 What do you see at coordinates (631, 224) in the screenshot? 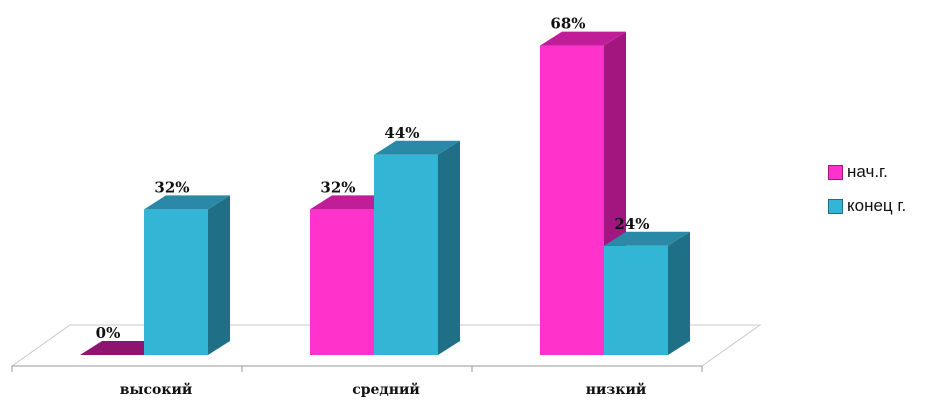
I see `data-label: 24%` at bounding box center [631, 224].